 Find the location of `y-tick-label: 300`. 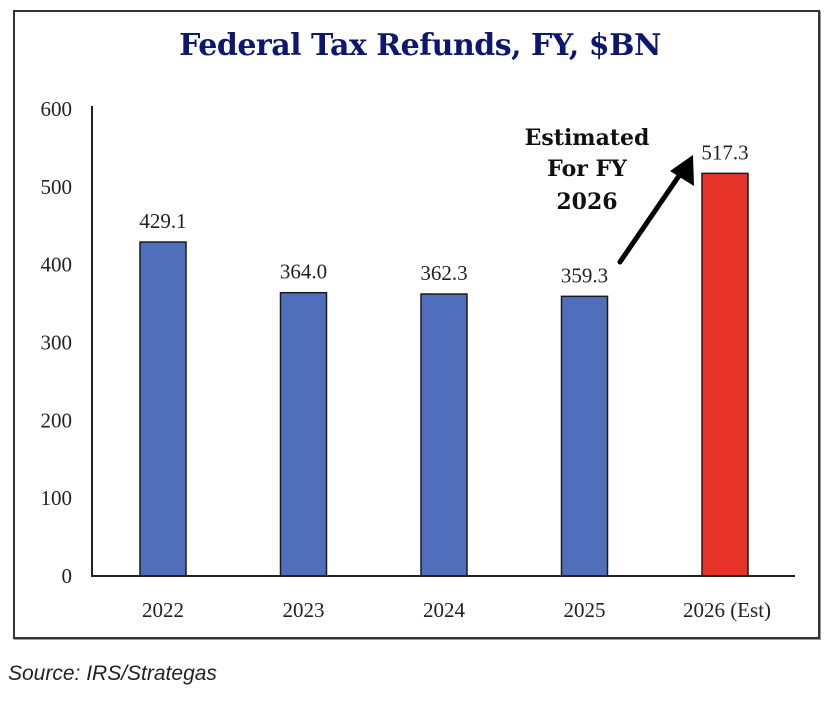

y-tick-label: 300 is located at coordinates (57, 343).